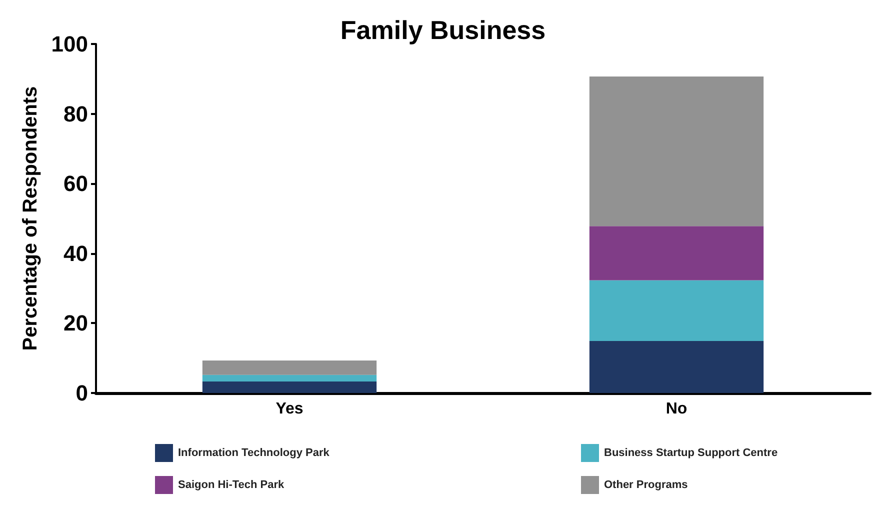 The height and width of the screenshot is (511, 886). I want to click on y-tick-label: 0, so click(82, 393).